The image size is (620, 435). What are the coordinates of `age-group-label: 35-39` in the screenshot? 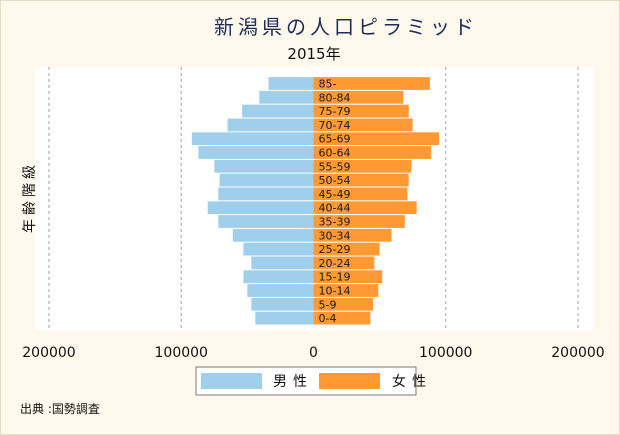 It's located at (335, 222).